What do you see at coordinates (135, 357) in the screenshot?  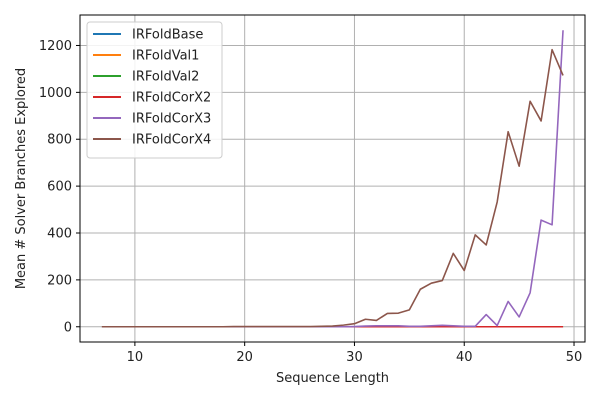 I see `x-tick-label: 10` at bounding box center [135, 357].